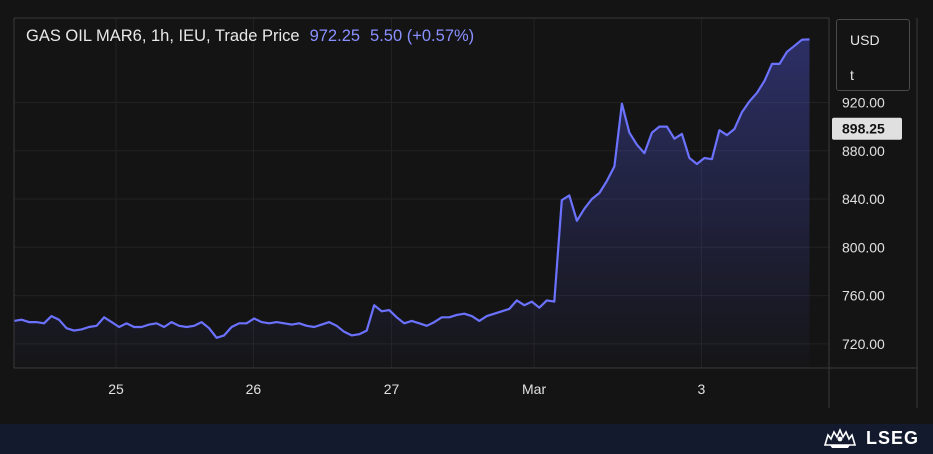  What do you see at coordinates (852, 75) in the screenshot?
I see `unit-label: t` at bounding box center [852, 75].